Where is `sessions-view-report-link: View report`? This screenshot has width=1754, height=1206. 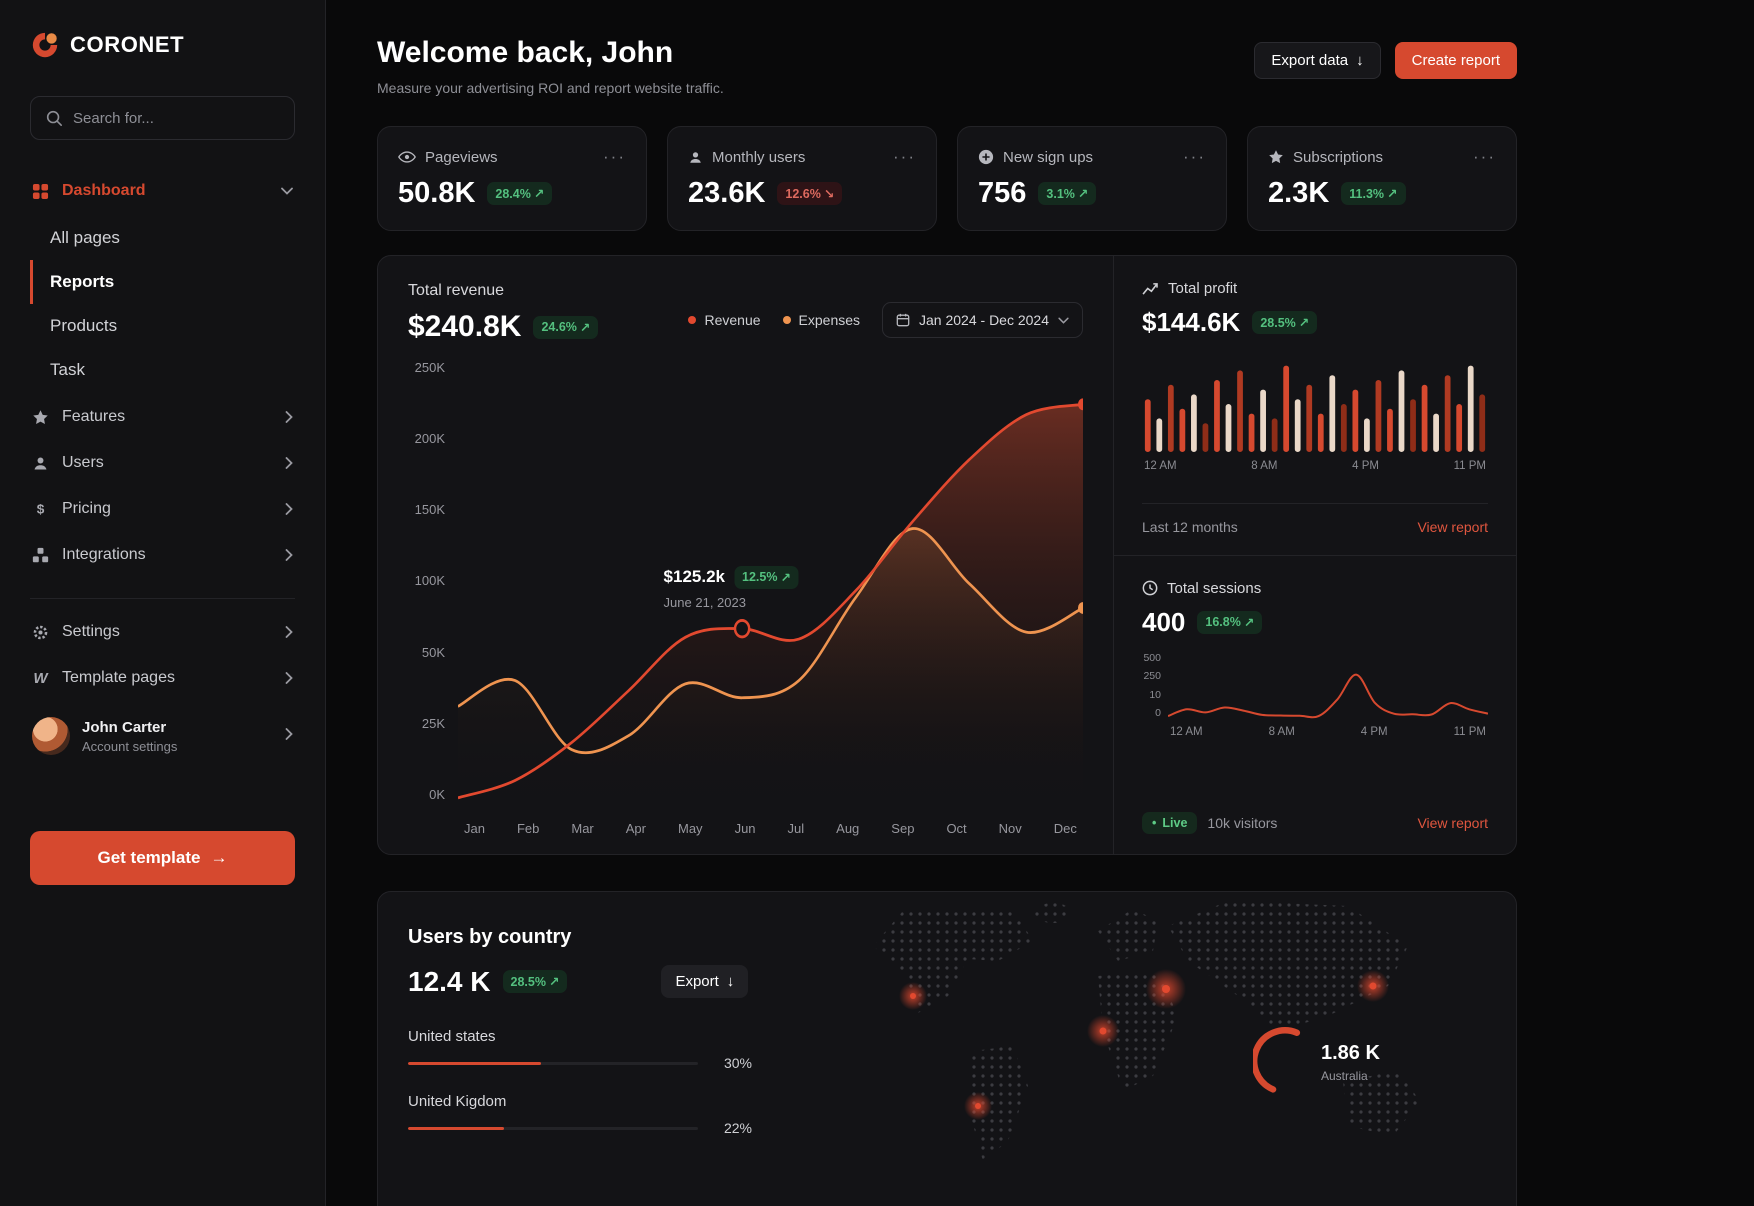
sessions-view-report-link: View report is located at coordinates (1452, 823).